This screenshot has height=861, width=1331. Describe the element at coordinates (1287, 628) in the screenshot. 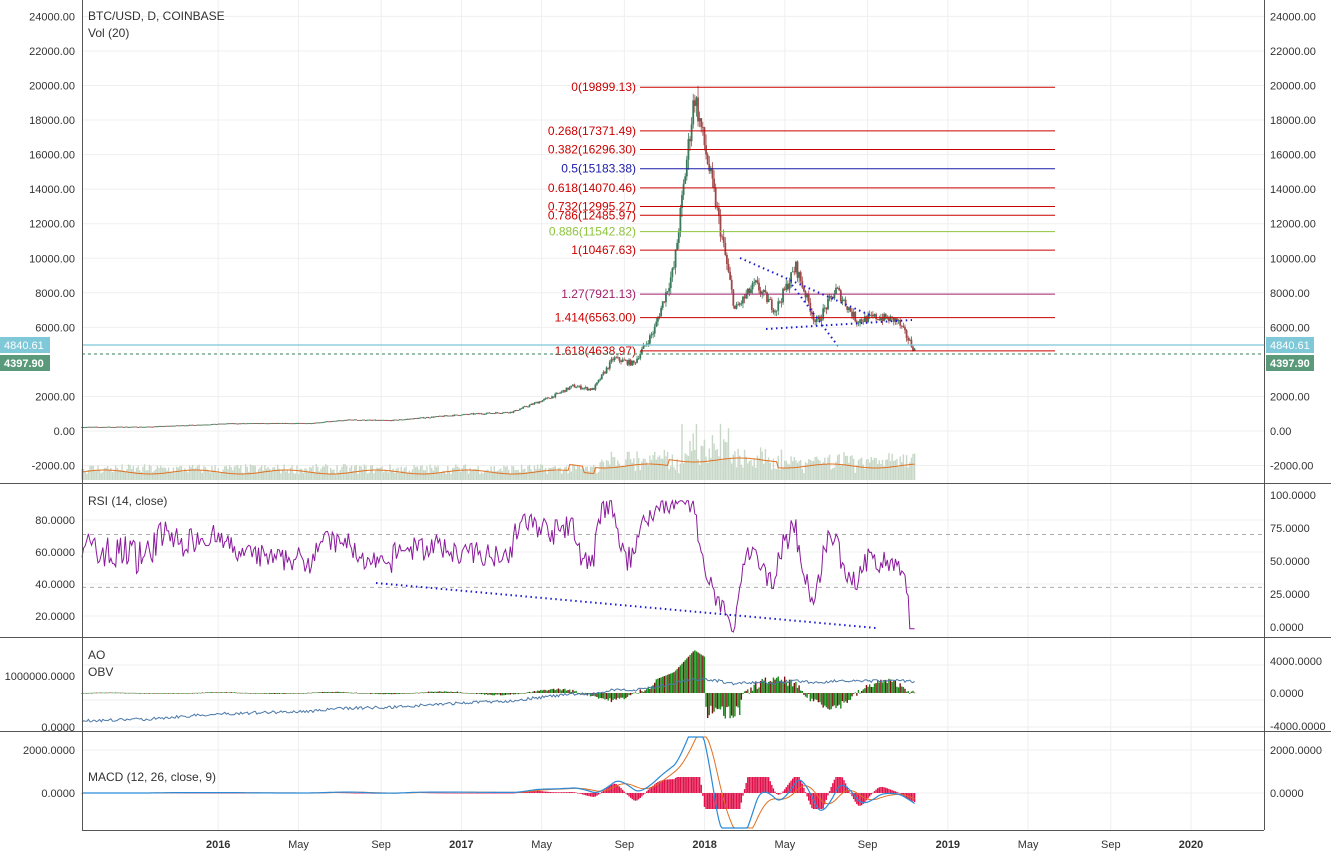

I see `rsi-tick-label-right: 0.0000` at that location.